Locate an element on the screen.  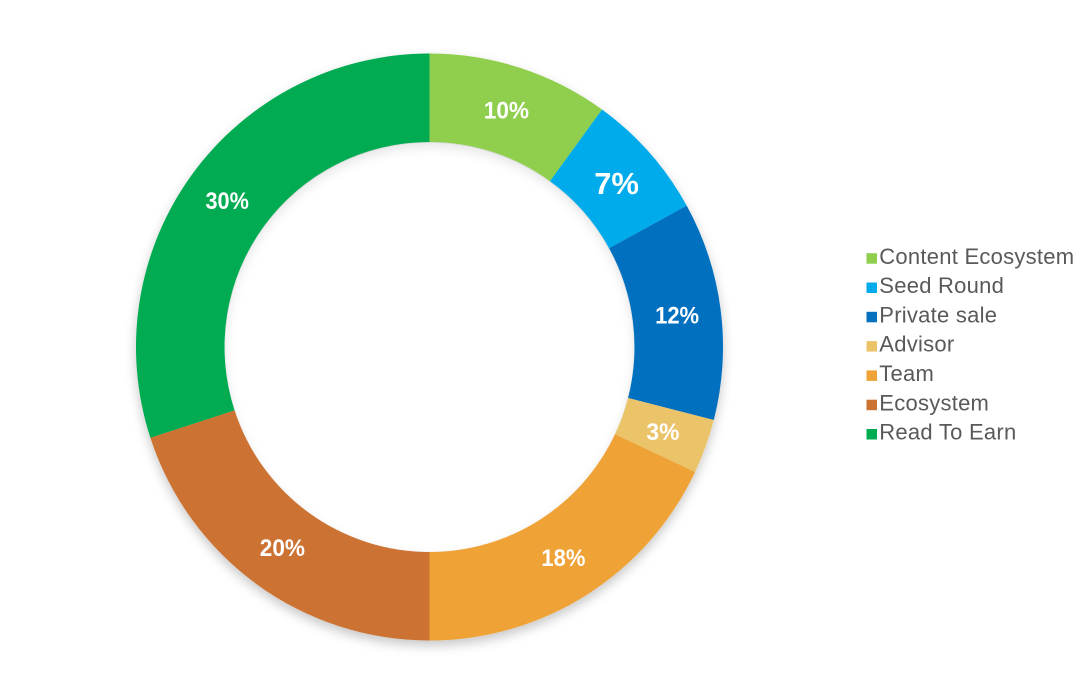
svg-text: Read To Earn is located at coordinates (947, 432).